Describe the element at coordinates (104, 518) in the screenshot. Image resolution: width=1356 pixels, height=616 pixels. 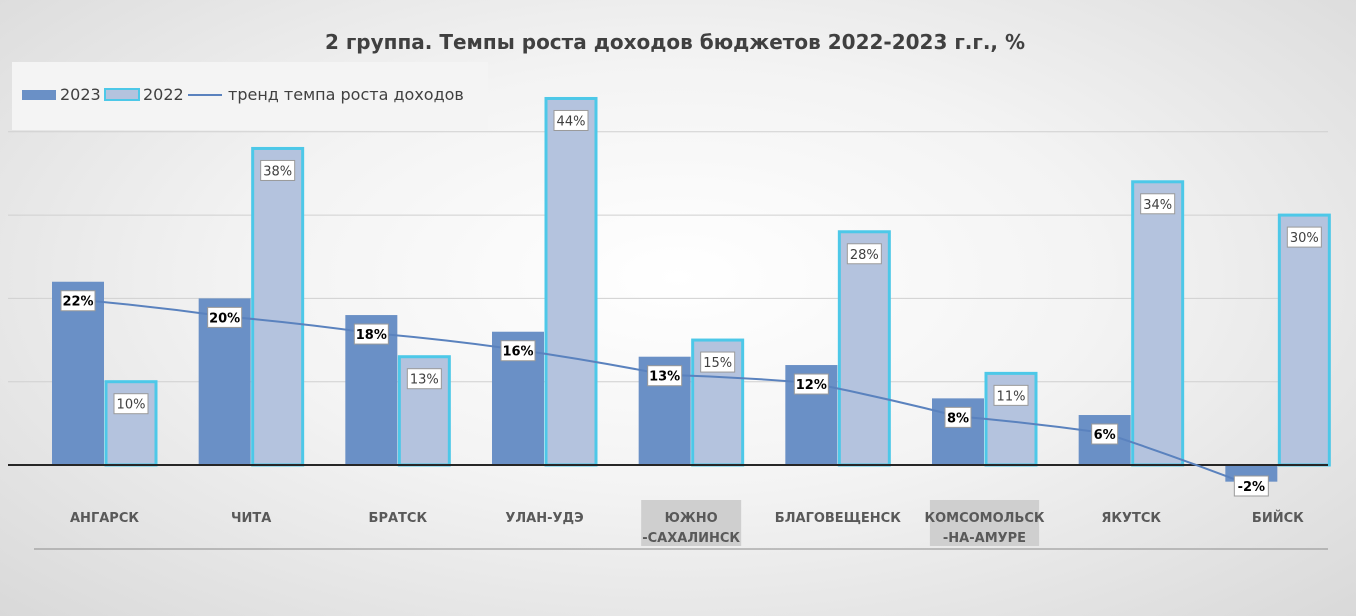
I see `category-label: АНГАРСК` at that location.